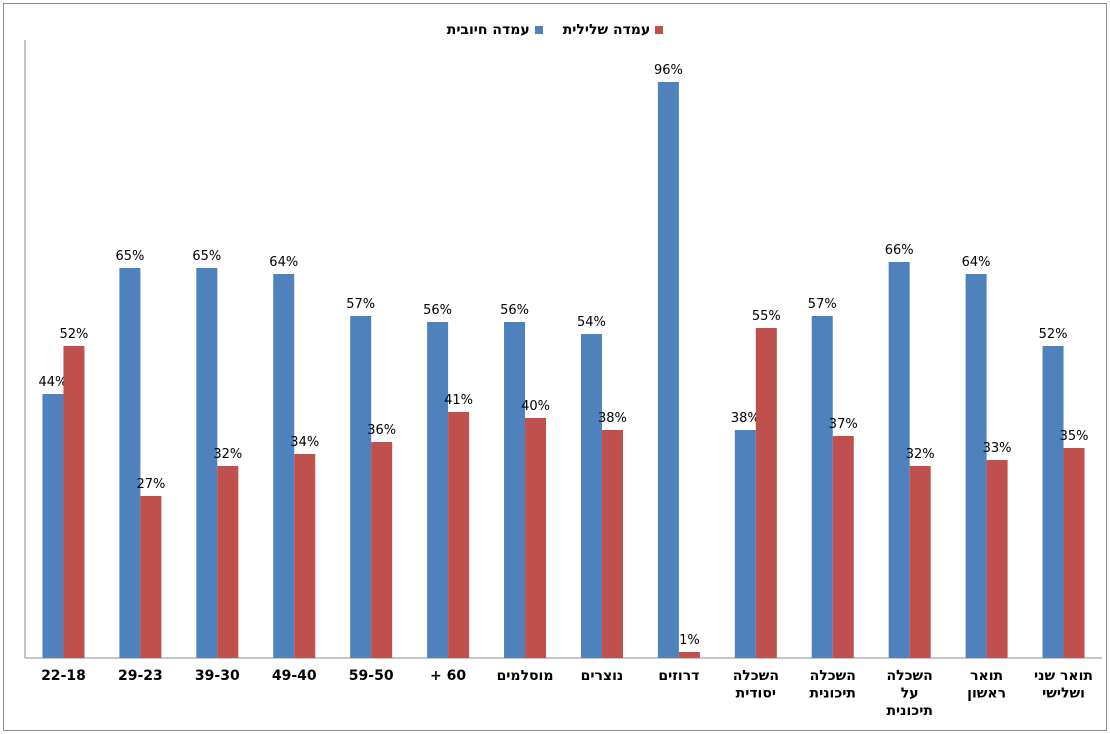 This screenshot has width=1110, height=734. Describe the element at coordinates (986, 685) in the screenshot. I see `category-label-12: תואר ראשון` at that location.